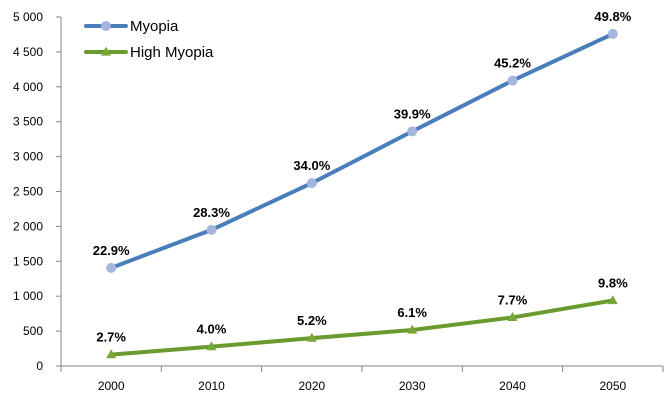 This screenshot has height=401, width=669. What do you see at coordinates (28, 296) in the screenshot?
I see `y-tick-label: 1 000` at bounding box center [28, 296].